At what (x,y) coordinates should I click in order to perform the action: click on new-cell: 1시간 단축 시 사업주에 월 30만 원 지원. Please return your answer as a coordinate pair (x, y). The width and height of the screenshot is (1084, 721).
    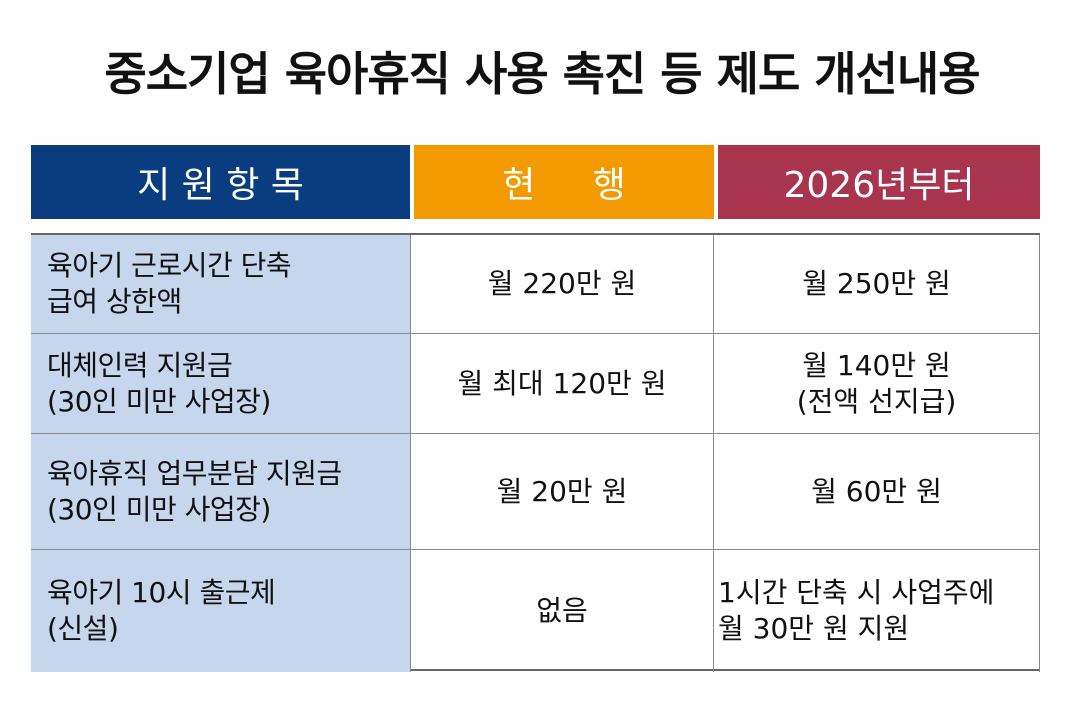
    Looking at the image, I should click on (877, 611).